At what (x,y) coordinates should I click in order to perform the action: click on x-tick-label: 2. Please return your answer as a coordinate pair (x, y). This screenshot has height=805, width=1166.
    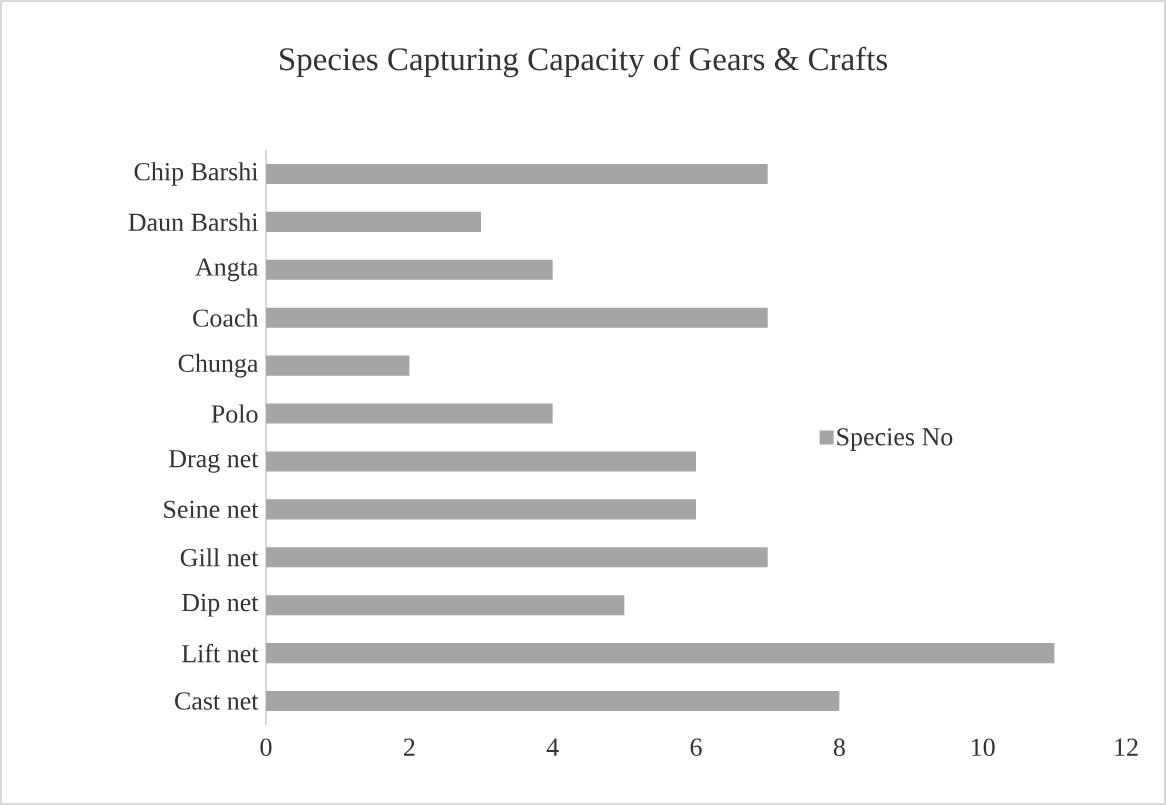
    Looking at the image, I should click on (409, 747).